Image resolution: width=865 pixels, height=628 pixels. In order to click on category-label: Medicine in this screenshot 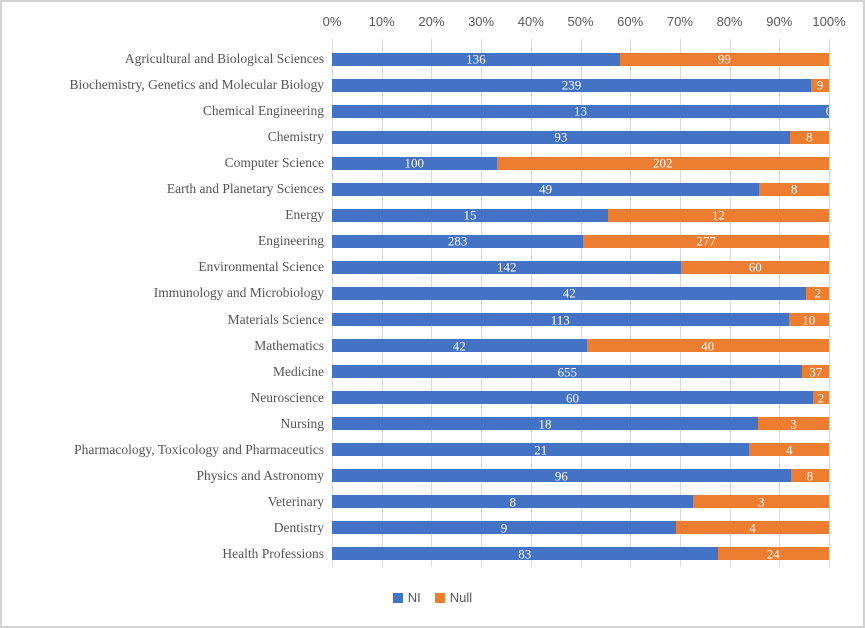, I will do `click(298, 371)`.